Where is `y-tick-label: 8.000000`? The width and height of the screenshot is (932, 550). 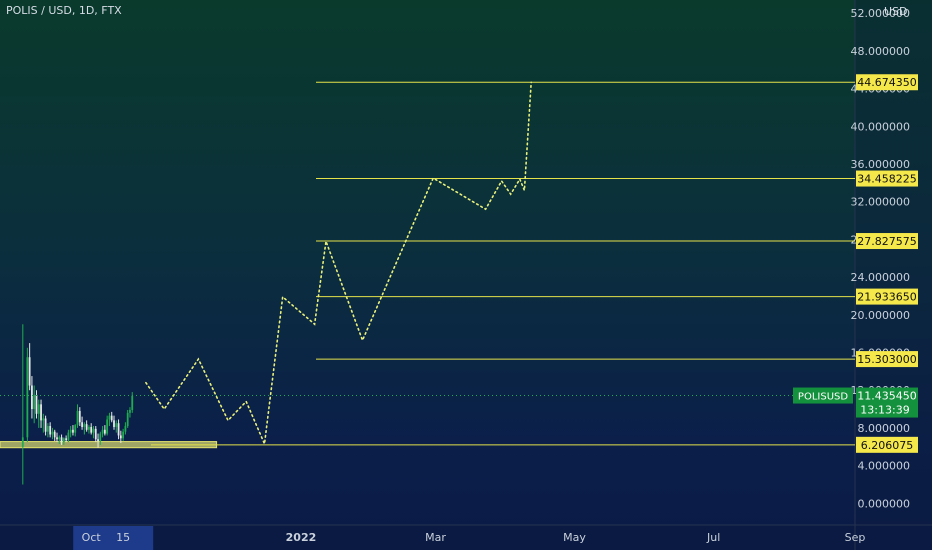
y-tick-label: 8.000000 is located at coordinates (884, 428).